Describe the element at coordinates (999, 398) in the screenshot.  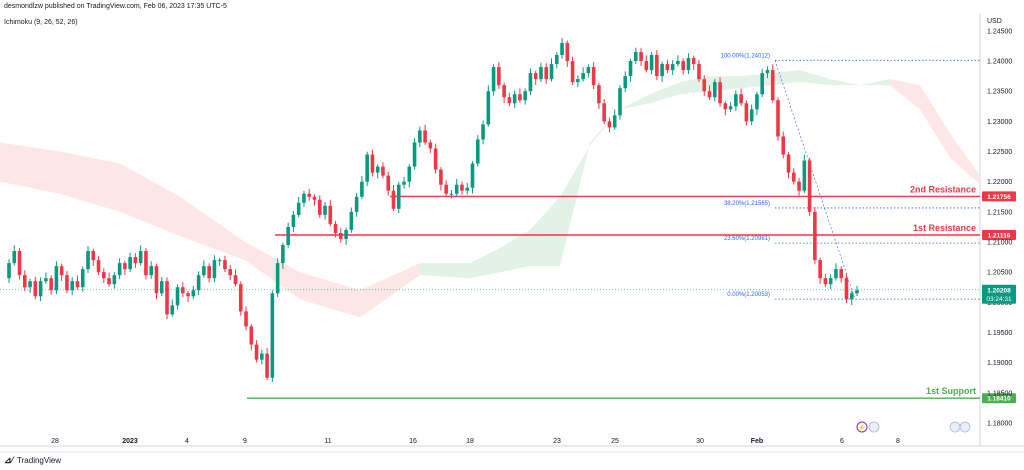
I see `level-price-tag` at that location.